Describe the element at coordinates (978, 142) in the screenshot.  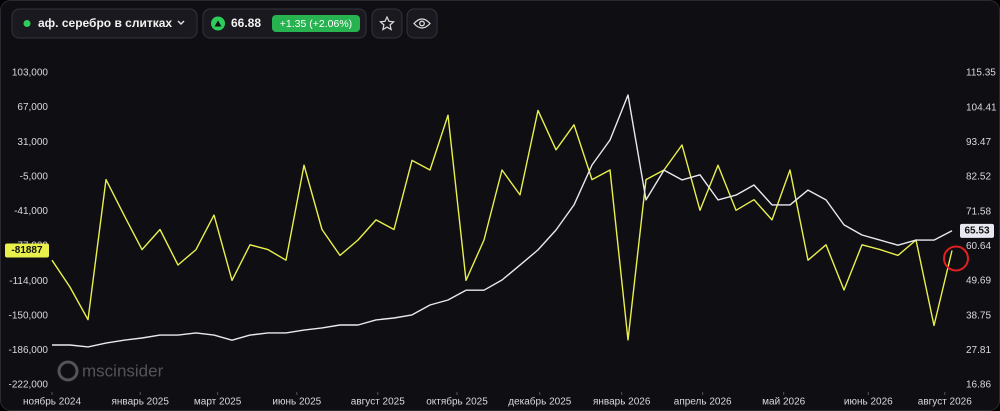
I see `y2-tick-label: 93.47` at that location.